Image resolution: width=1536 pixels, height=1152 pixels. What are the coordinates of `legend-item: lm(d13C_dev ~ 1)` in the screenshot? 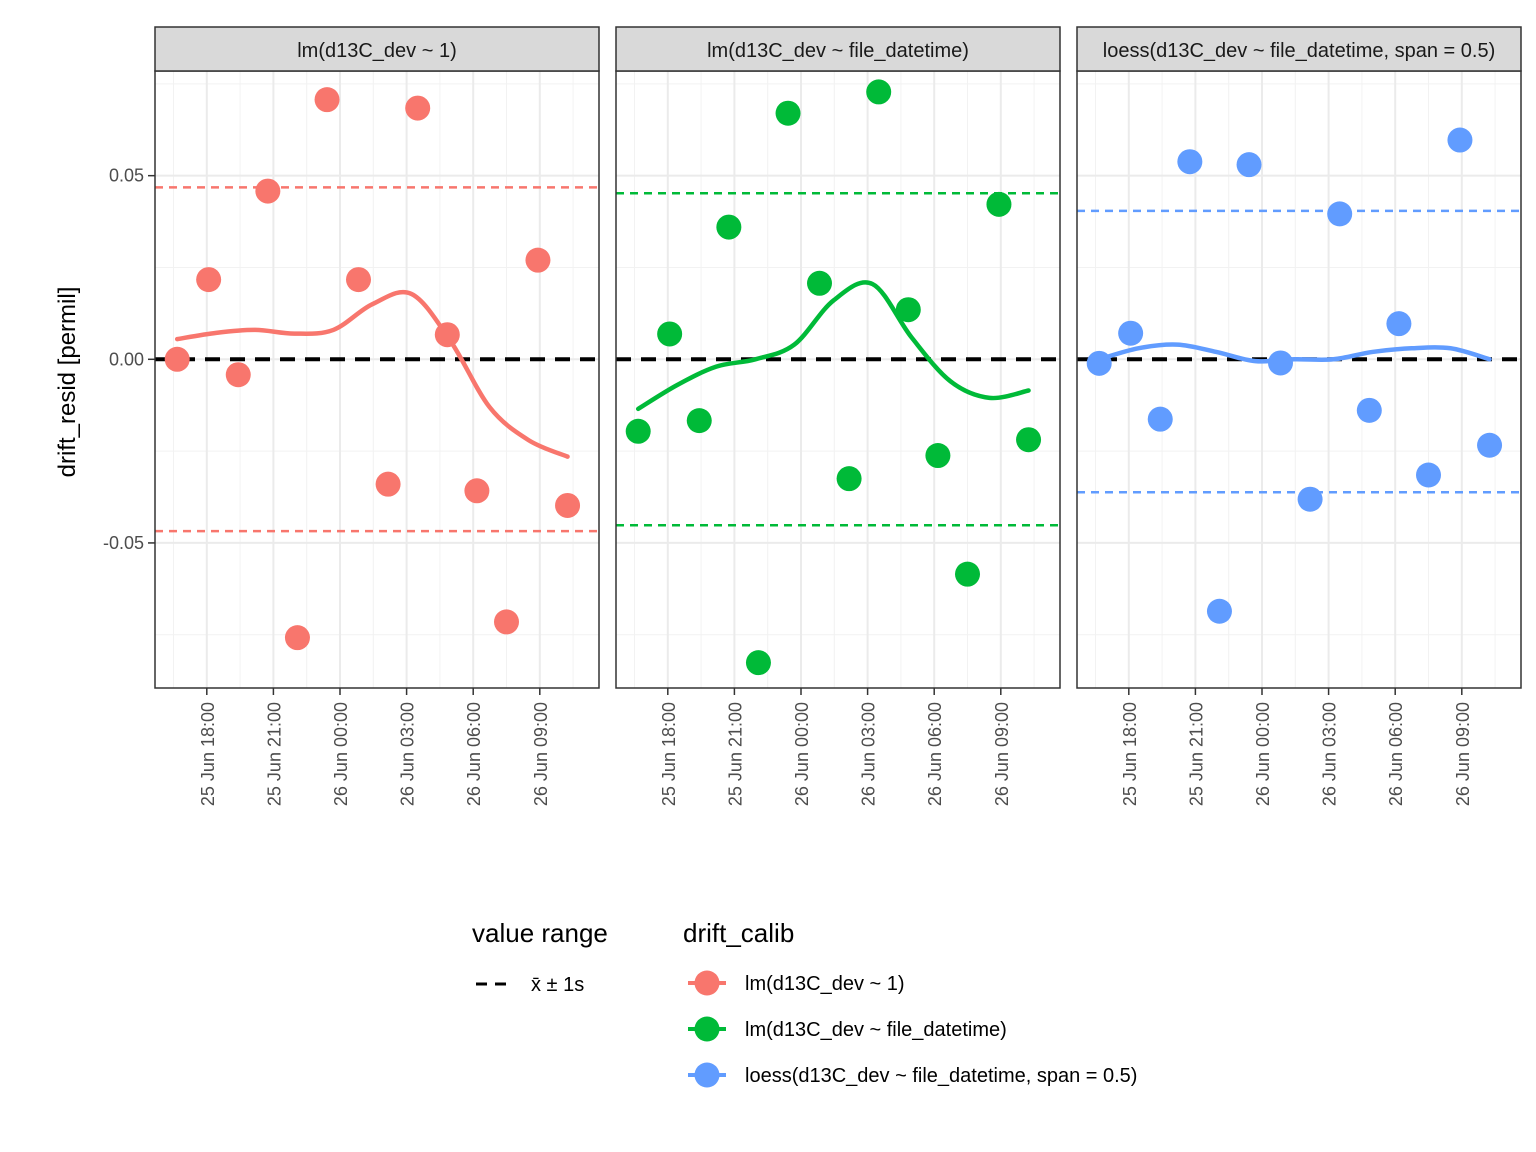 It's located at (796, 983).